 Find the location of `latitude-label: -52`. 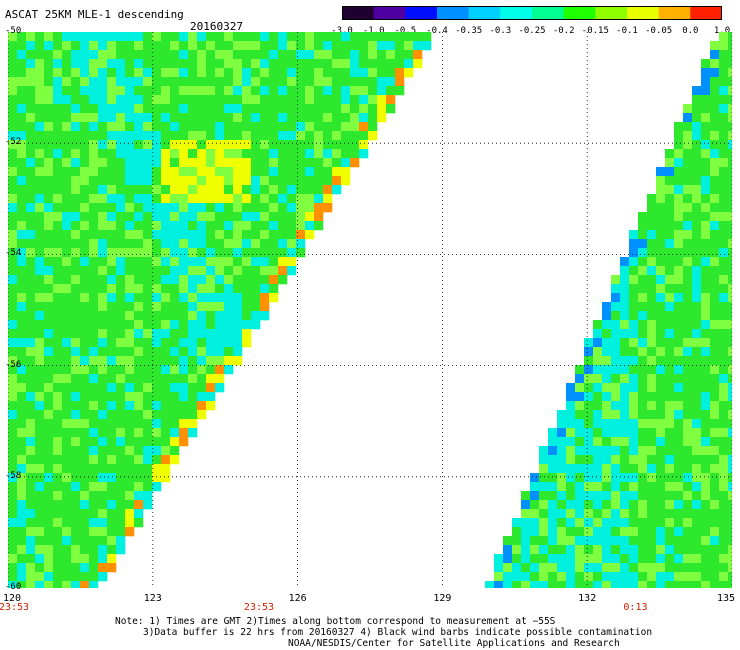

latitude-label: -52 is located at coordinates (13, 142).